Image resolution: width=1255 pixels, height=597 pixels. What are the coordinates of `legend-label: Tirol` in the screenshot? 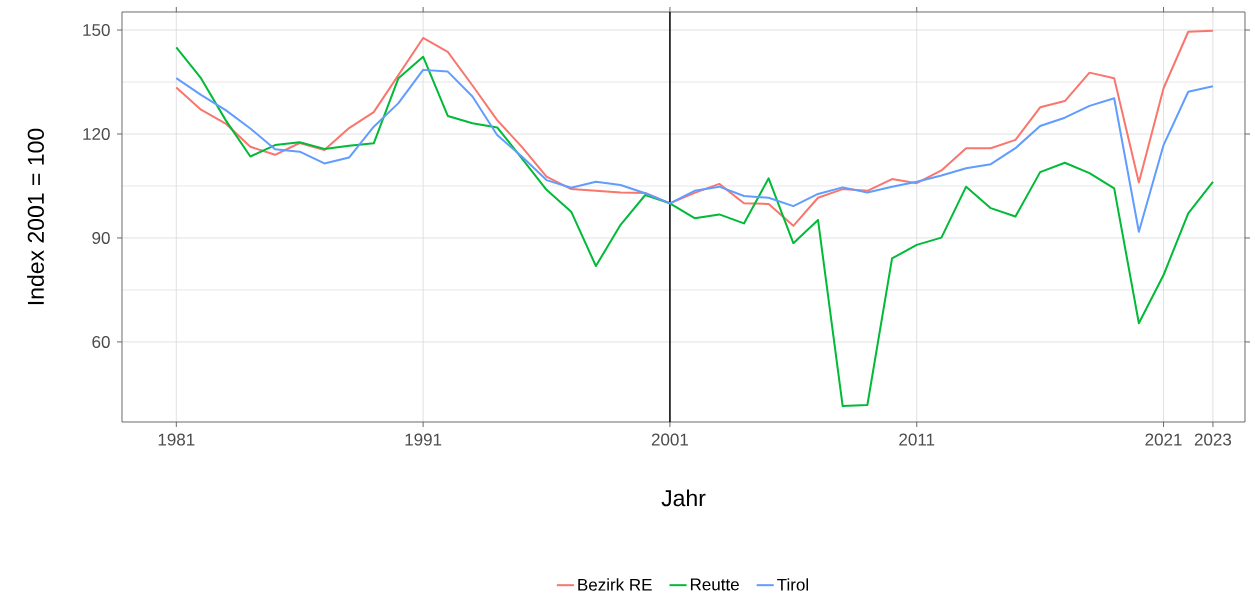 It's located at (792, 584).